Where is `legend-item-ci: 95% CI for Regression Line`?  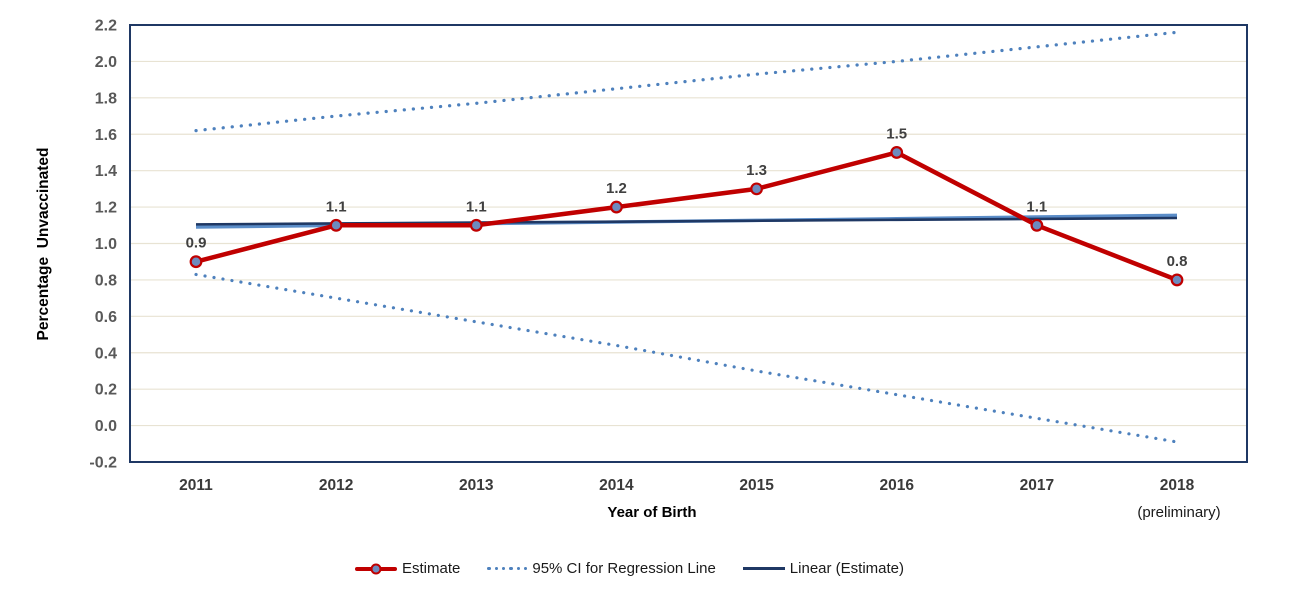 legend-item-ci: 95% CI for Regression Line is located at coordinates (601, 568).